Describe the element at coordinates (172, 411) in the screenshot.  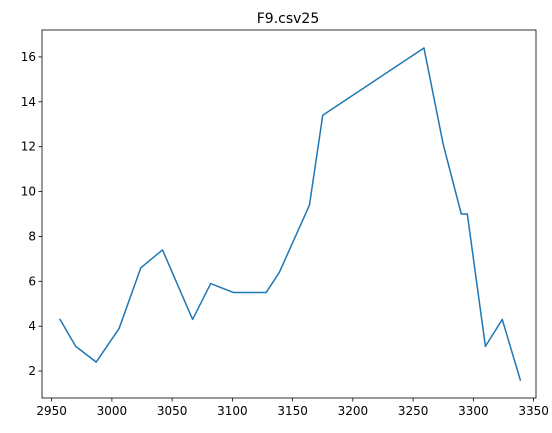
I see `x-tick-label: 3050` at that location.